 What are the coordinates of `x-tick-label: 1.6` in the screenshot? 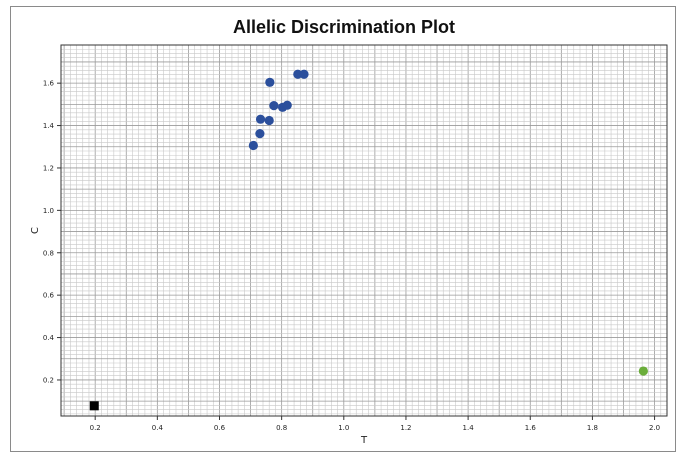 It's located at (531, 428).